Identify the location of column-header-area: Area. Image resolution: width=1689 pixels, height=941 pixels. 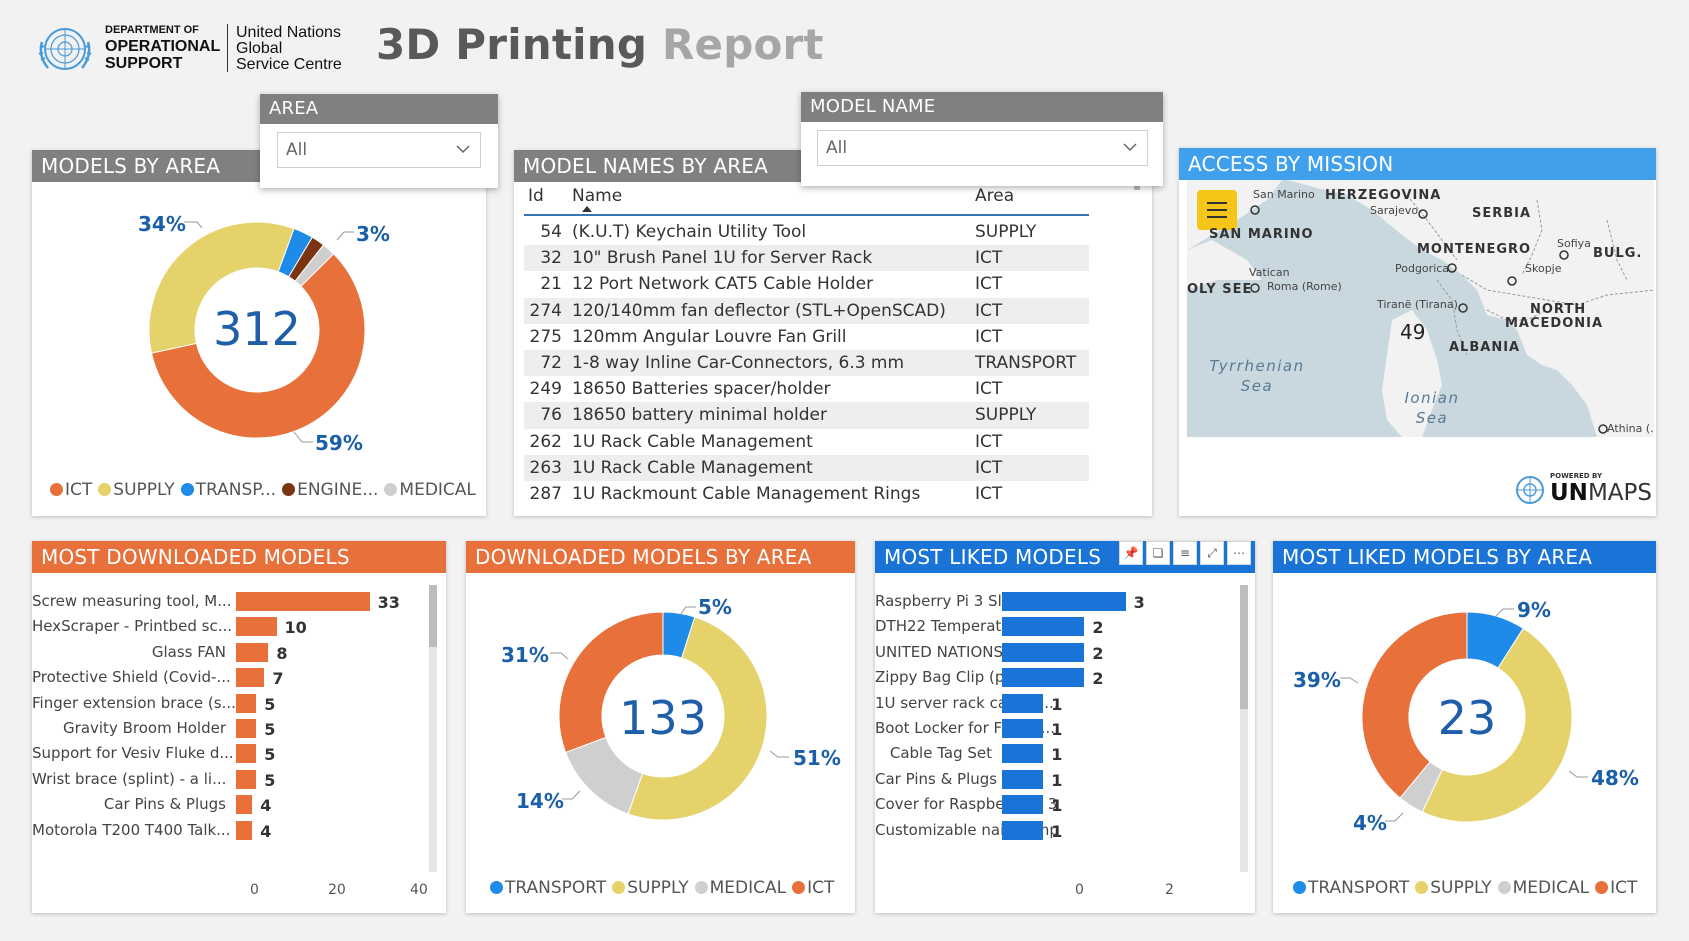
(995, 196).